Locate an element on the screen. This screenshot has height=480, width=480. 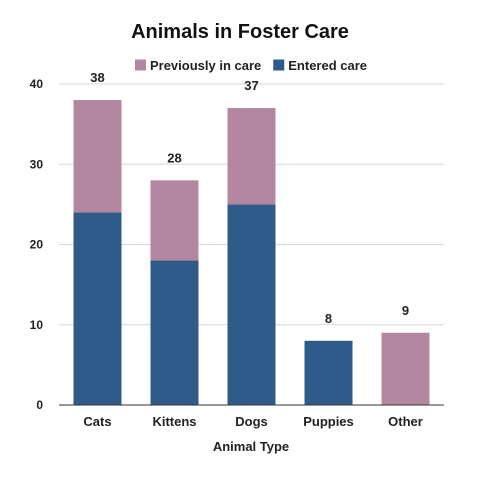
legend-label: Entered care is located at coordinates (327, 65).